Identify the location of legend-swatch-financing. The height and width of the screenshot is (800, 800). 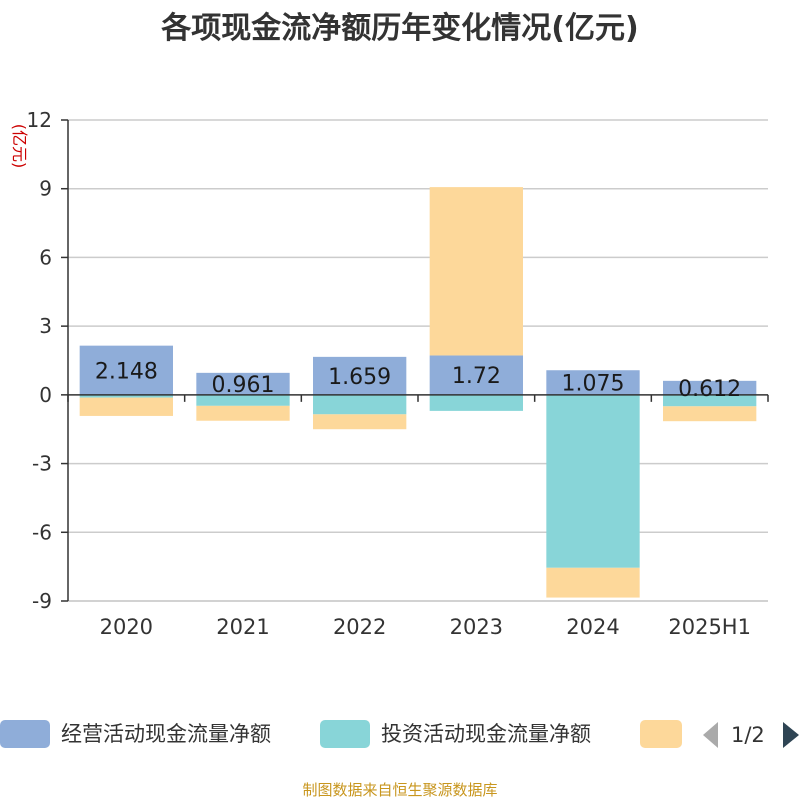
(661, 734).